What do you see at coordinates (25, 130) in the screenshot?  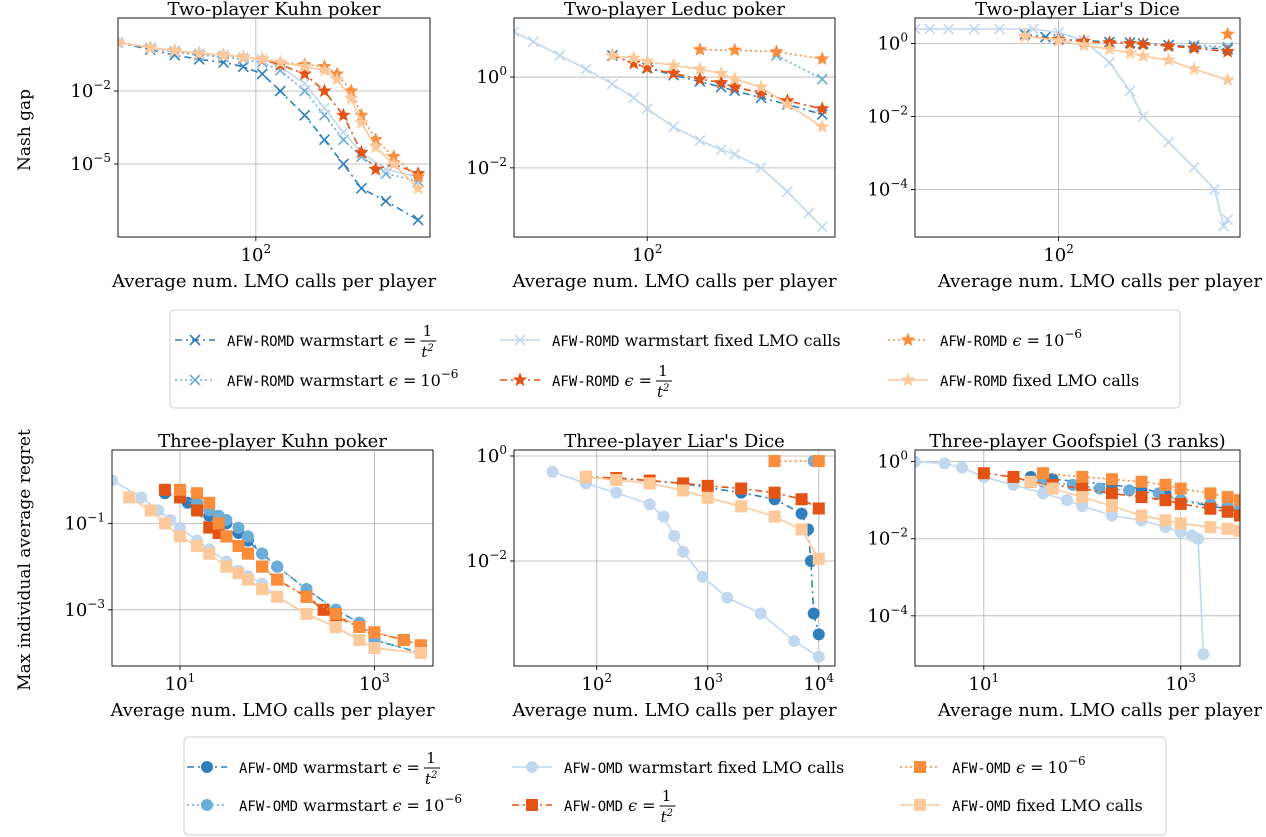 I see `row-ylabel: Nash gap` at bounding box center [25, 130].